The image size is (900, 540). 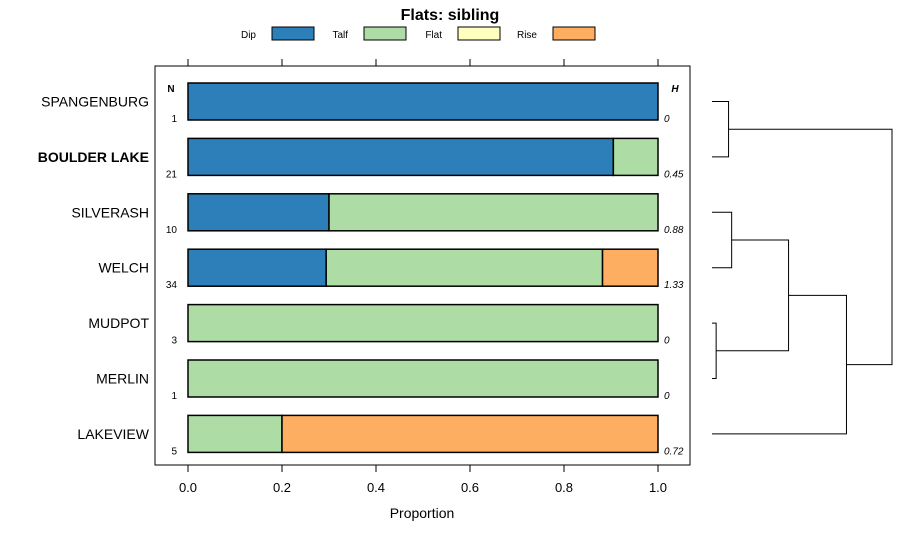 What do you see at coordinates (118, 323) in the screenshot?
I see `category-label: MUDPOT` at bounding box center [118, 323].